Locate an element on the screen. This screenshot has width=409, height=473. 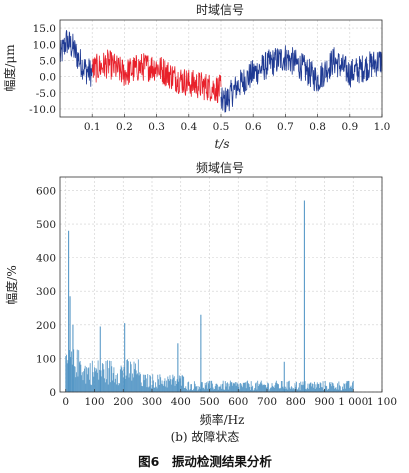
figure-caption: 图6 振动检测结果分析 is located at coordinates (205, 461).